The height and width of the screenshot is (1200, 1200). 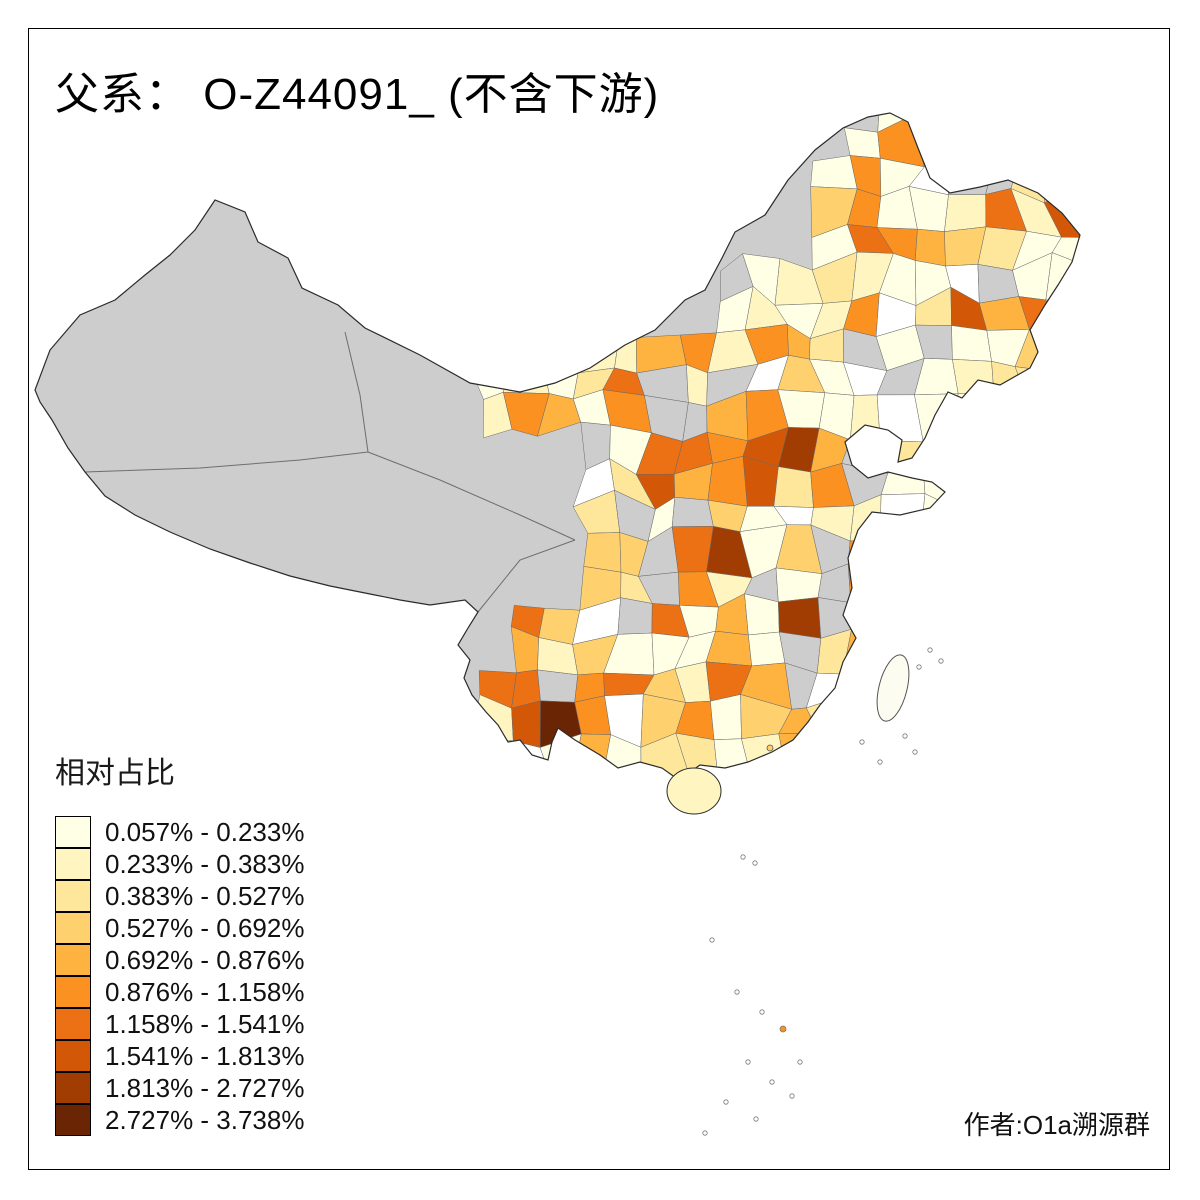 I want to click on legend-item: 1.813% - 2.727%, so click(x=180, y=1087).